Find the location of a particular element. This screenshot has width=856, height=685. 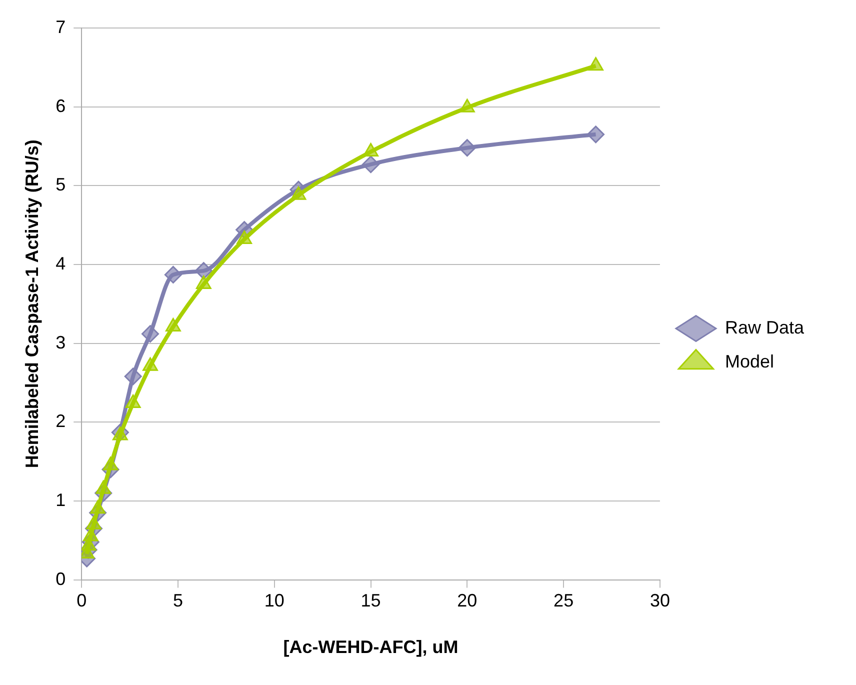

y-tick-label: 6 is located at coordinates (61, 106).